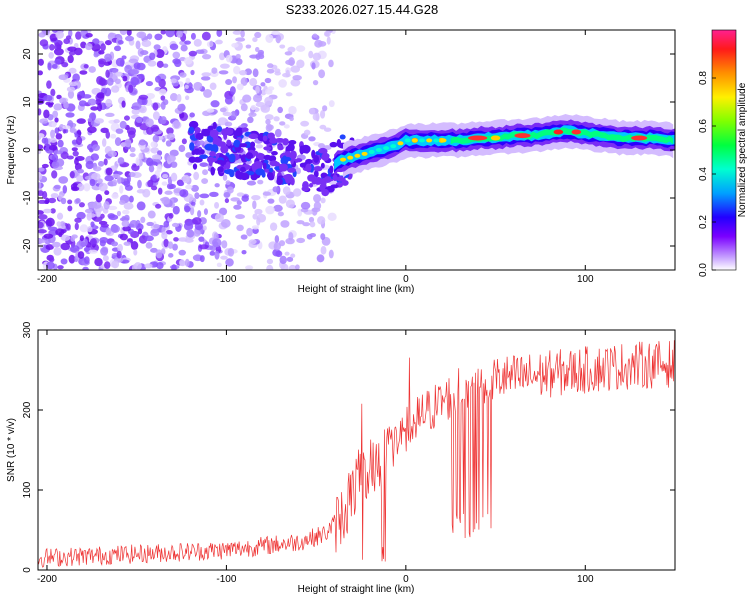  I want to click on colorbar-tick-label: 0.2, so click(703, 222).